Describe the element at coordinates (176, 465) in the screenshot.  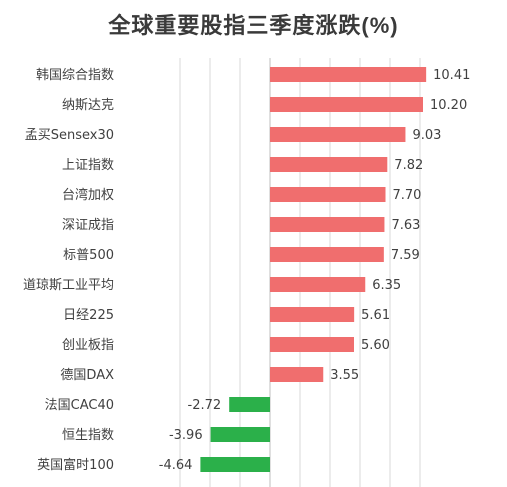
I see `data-label: -4.64` at that location.